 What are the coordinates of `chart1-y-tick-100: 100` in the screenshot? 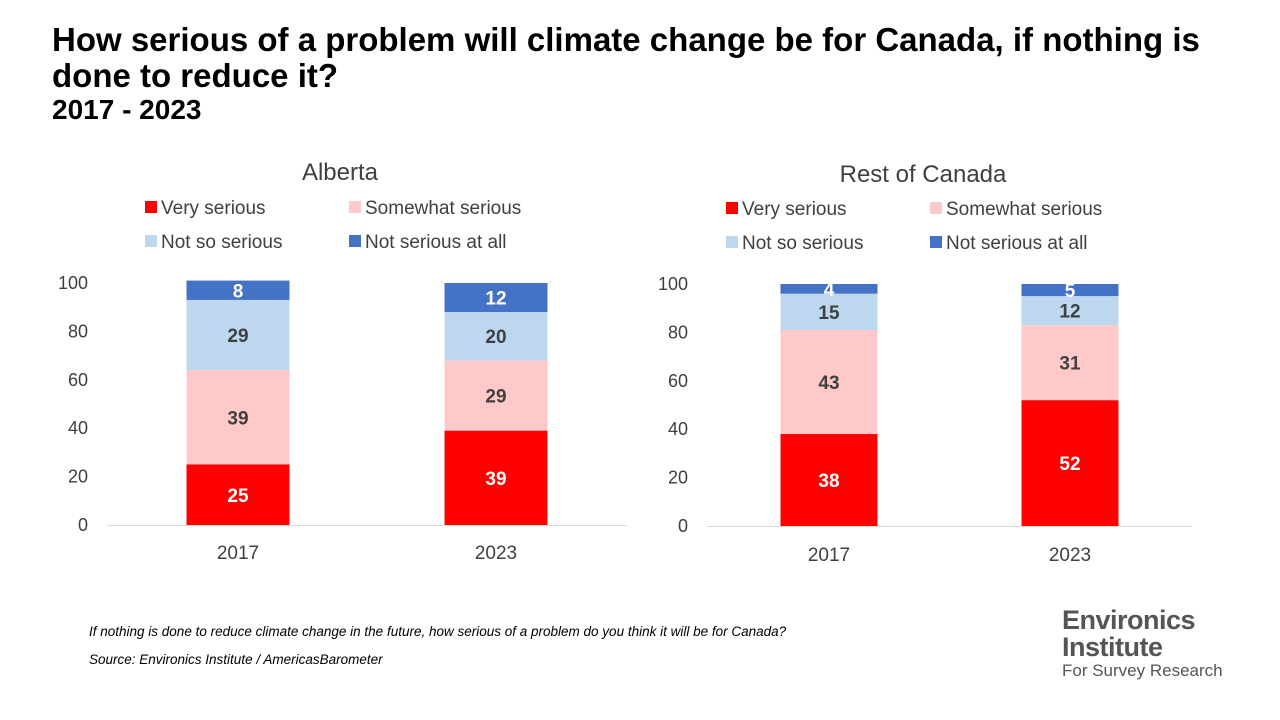 It's located at (73, 283).